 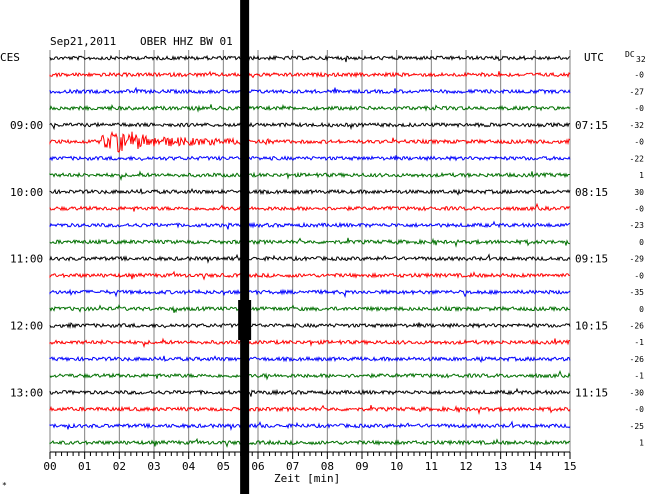 What do you see at coordinates (223, 466) in the screenshot?
I see `x-tick-label-05: 05` at bounding box center [223, 466].